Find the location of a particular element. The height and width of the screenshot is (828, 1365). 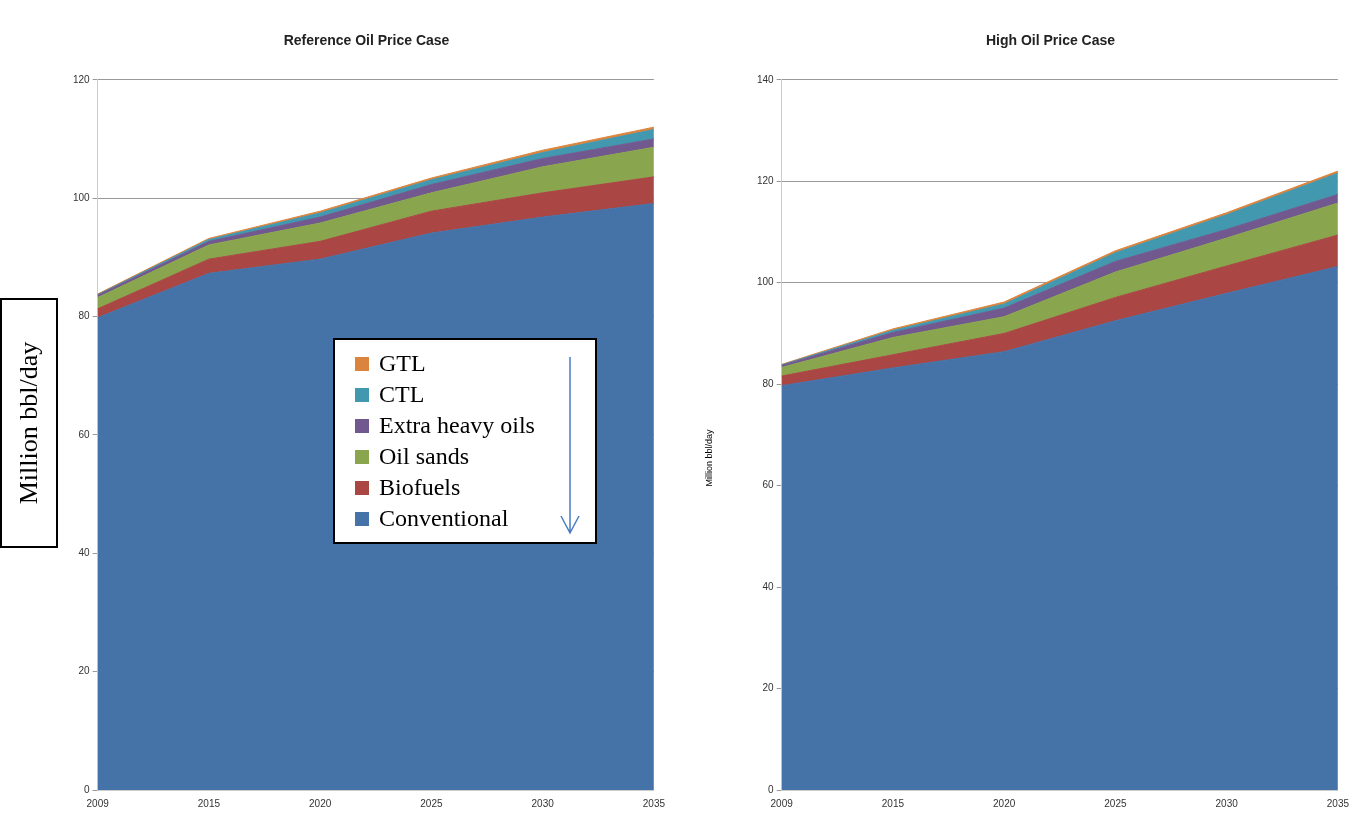

chart-title: High Oil Price Case is located at coordinates (1050, 40).